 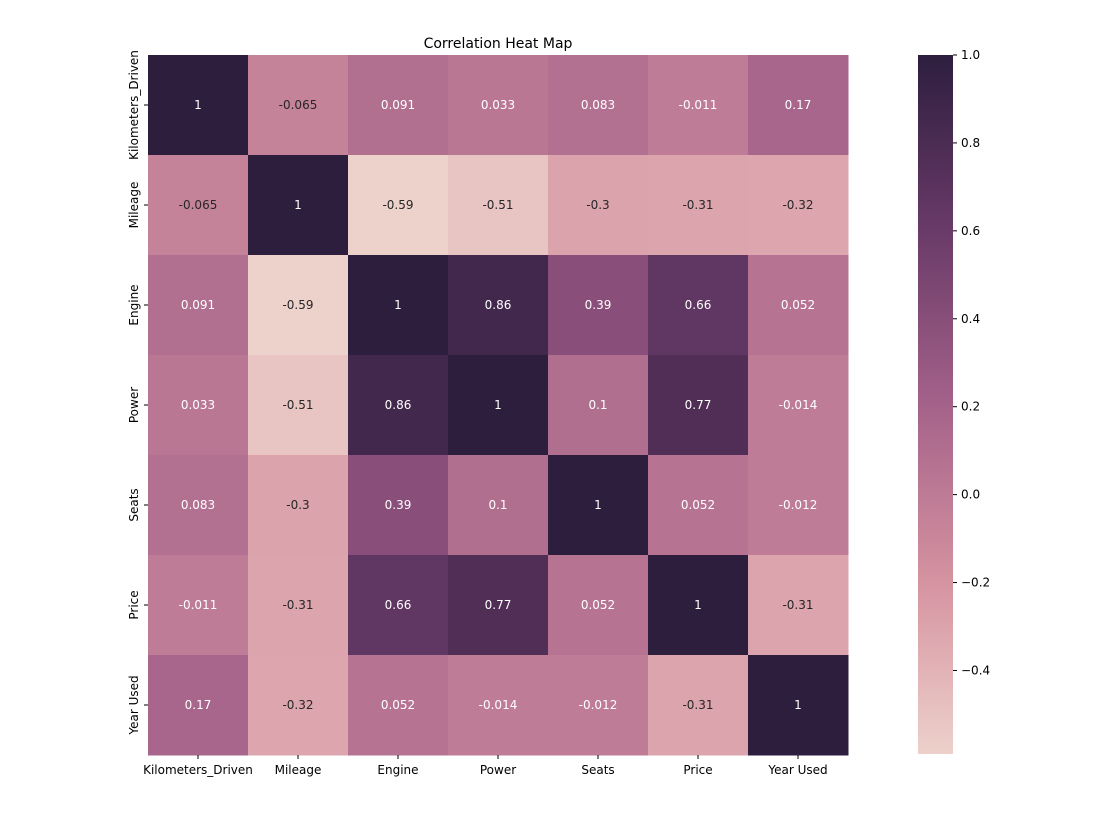 I want to click on cell-value-label: 0.1, so click(x=597, y=405).